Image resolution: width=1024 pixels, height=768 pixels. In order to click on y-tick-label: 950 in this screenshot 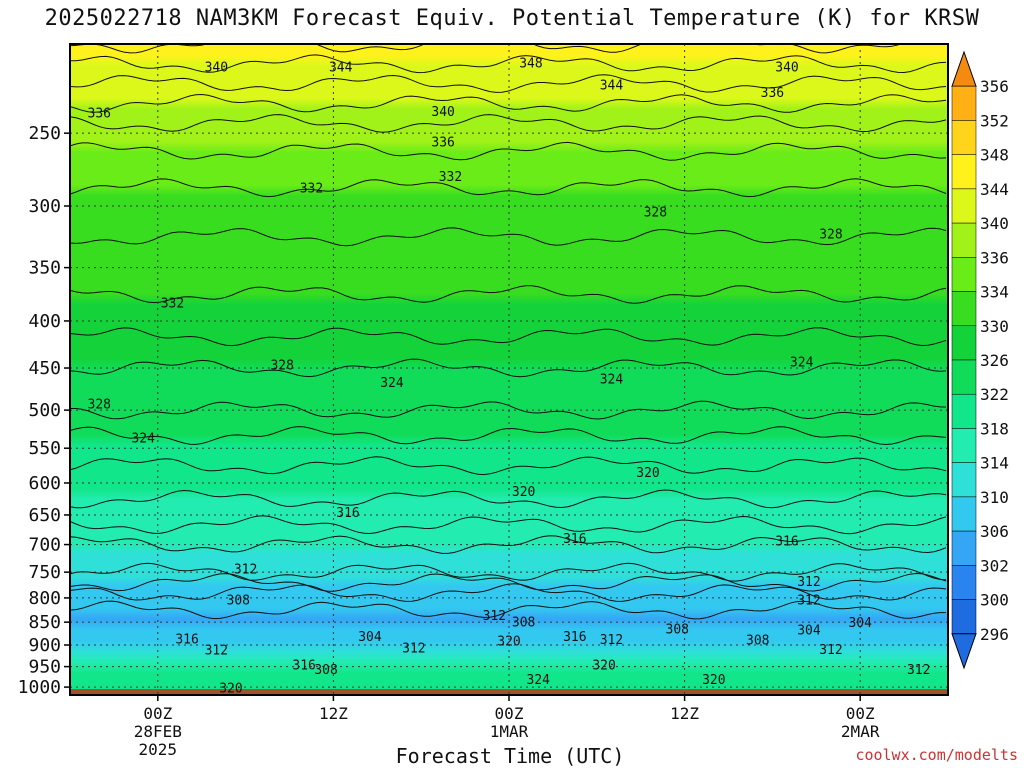, I will do `click(44, 667)`.